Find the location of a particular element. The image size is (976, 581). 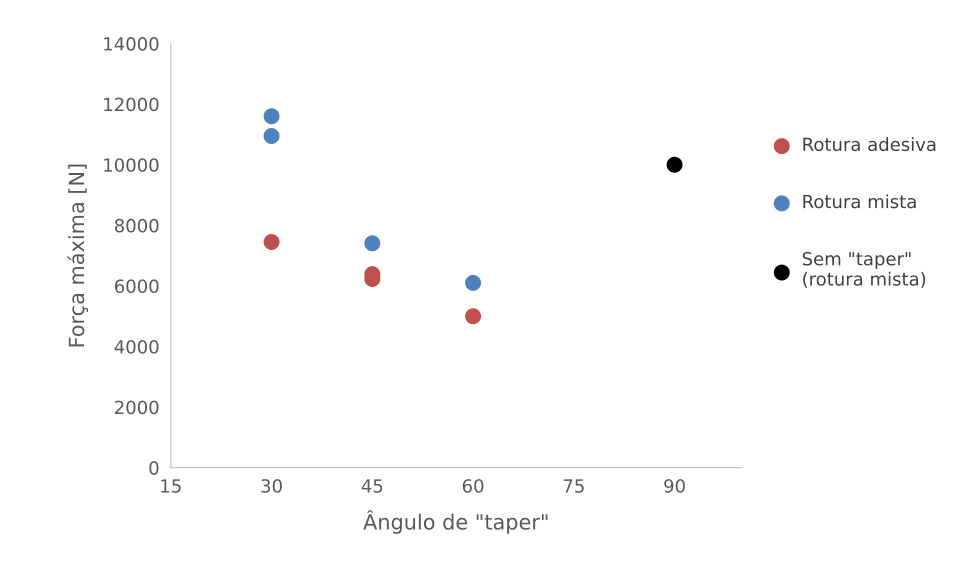

x-tick-label: 30 is located at coordinates (271, 486).